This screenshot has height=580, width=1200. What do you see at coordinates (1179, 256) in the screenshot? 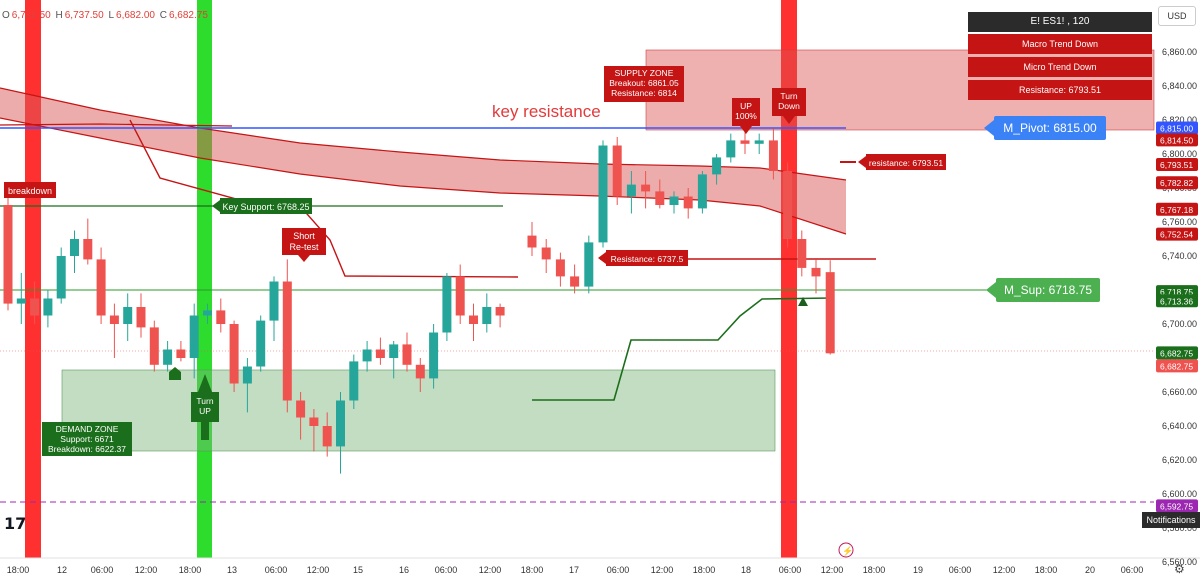
I see `price-tick-label: 6,740.00` at bounding box center [1179, 256].